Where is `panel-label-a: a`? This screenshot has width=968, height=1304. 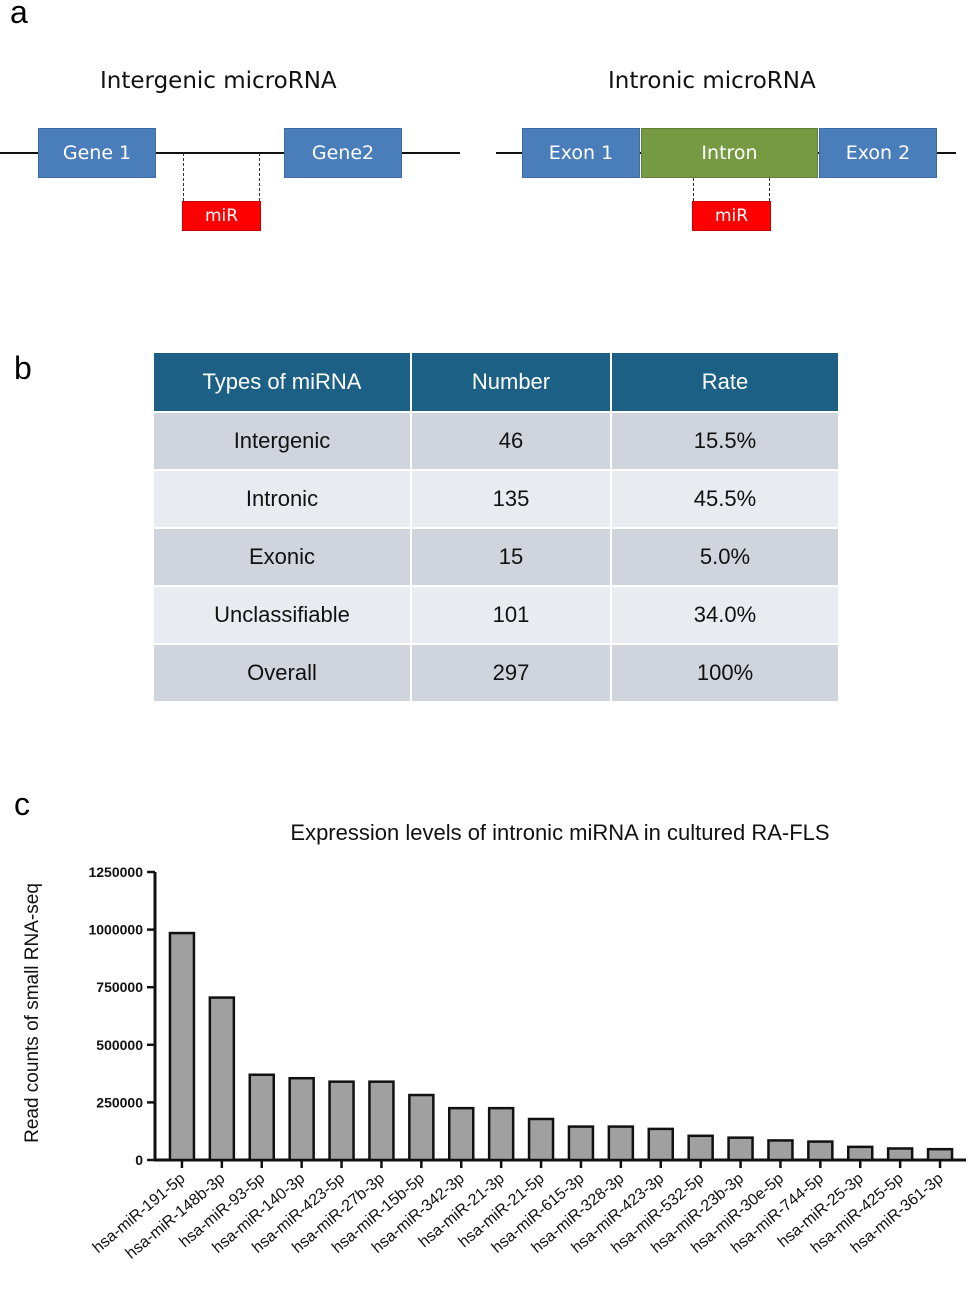 panel-label-a: a is located at coordinates (19, 15).